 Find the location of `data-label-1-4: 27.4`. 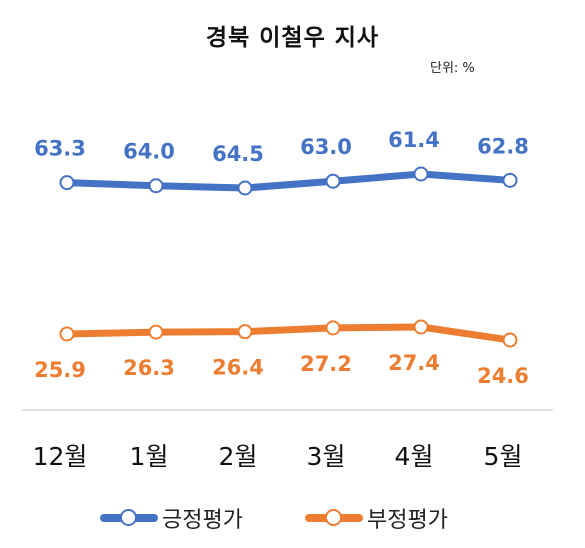

data-label-1-4: 27.4 is located at coordinates (414, 363).